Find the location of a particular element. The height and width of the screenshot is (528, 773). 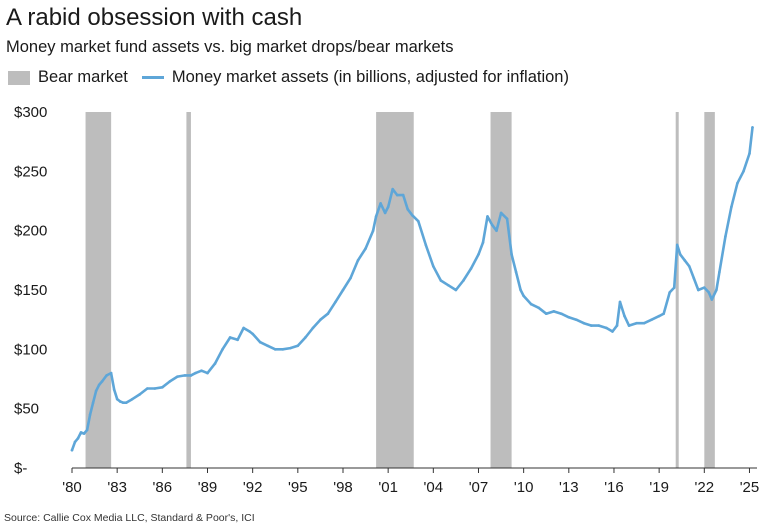

y-tick-label: $150 is located at coordinates (30, 290).